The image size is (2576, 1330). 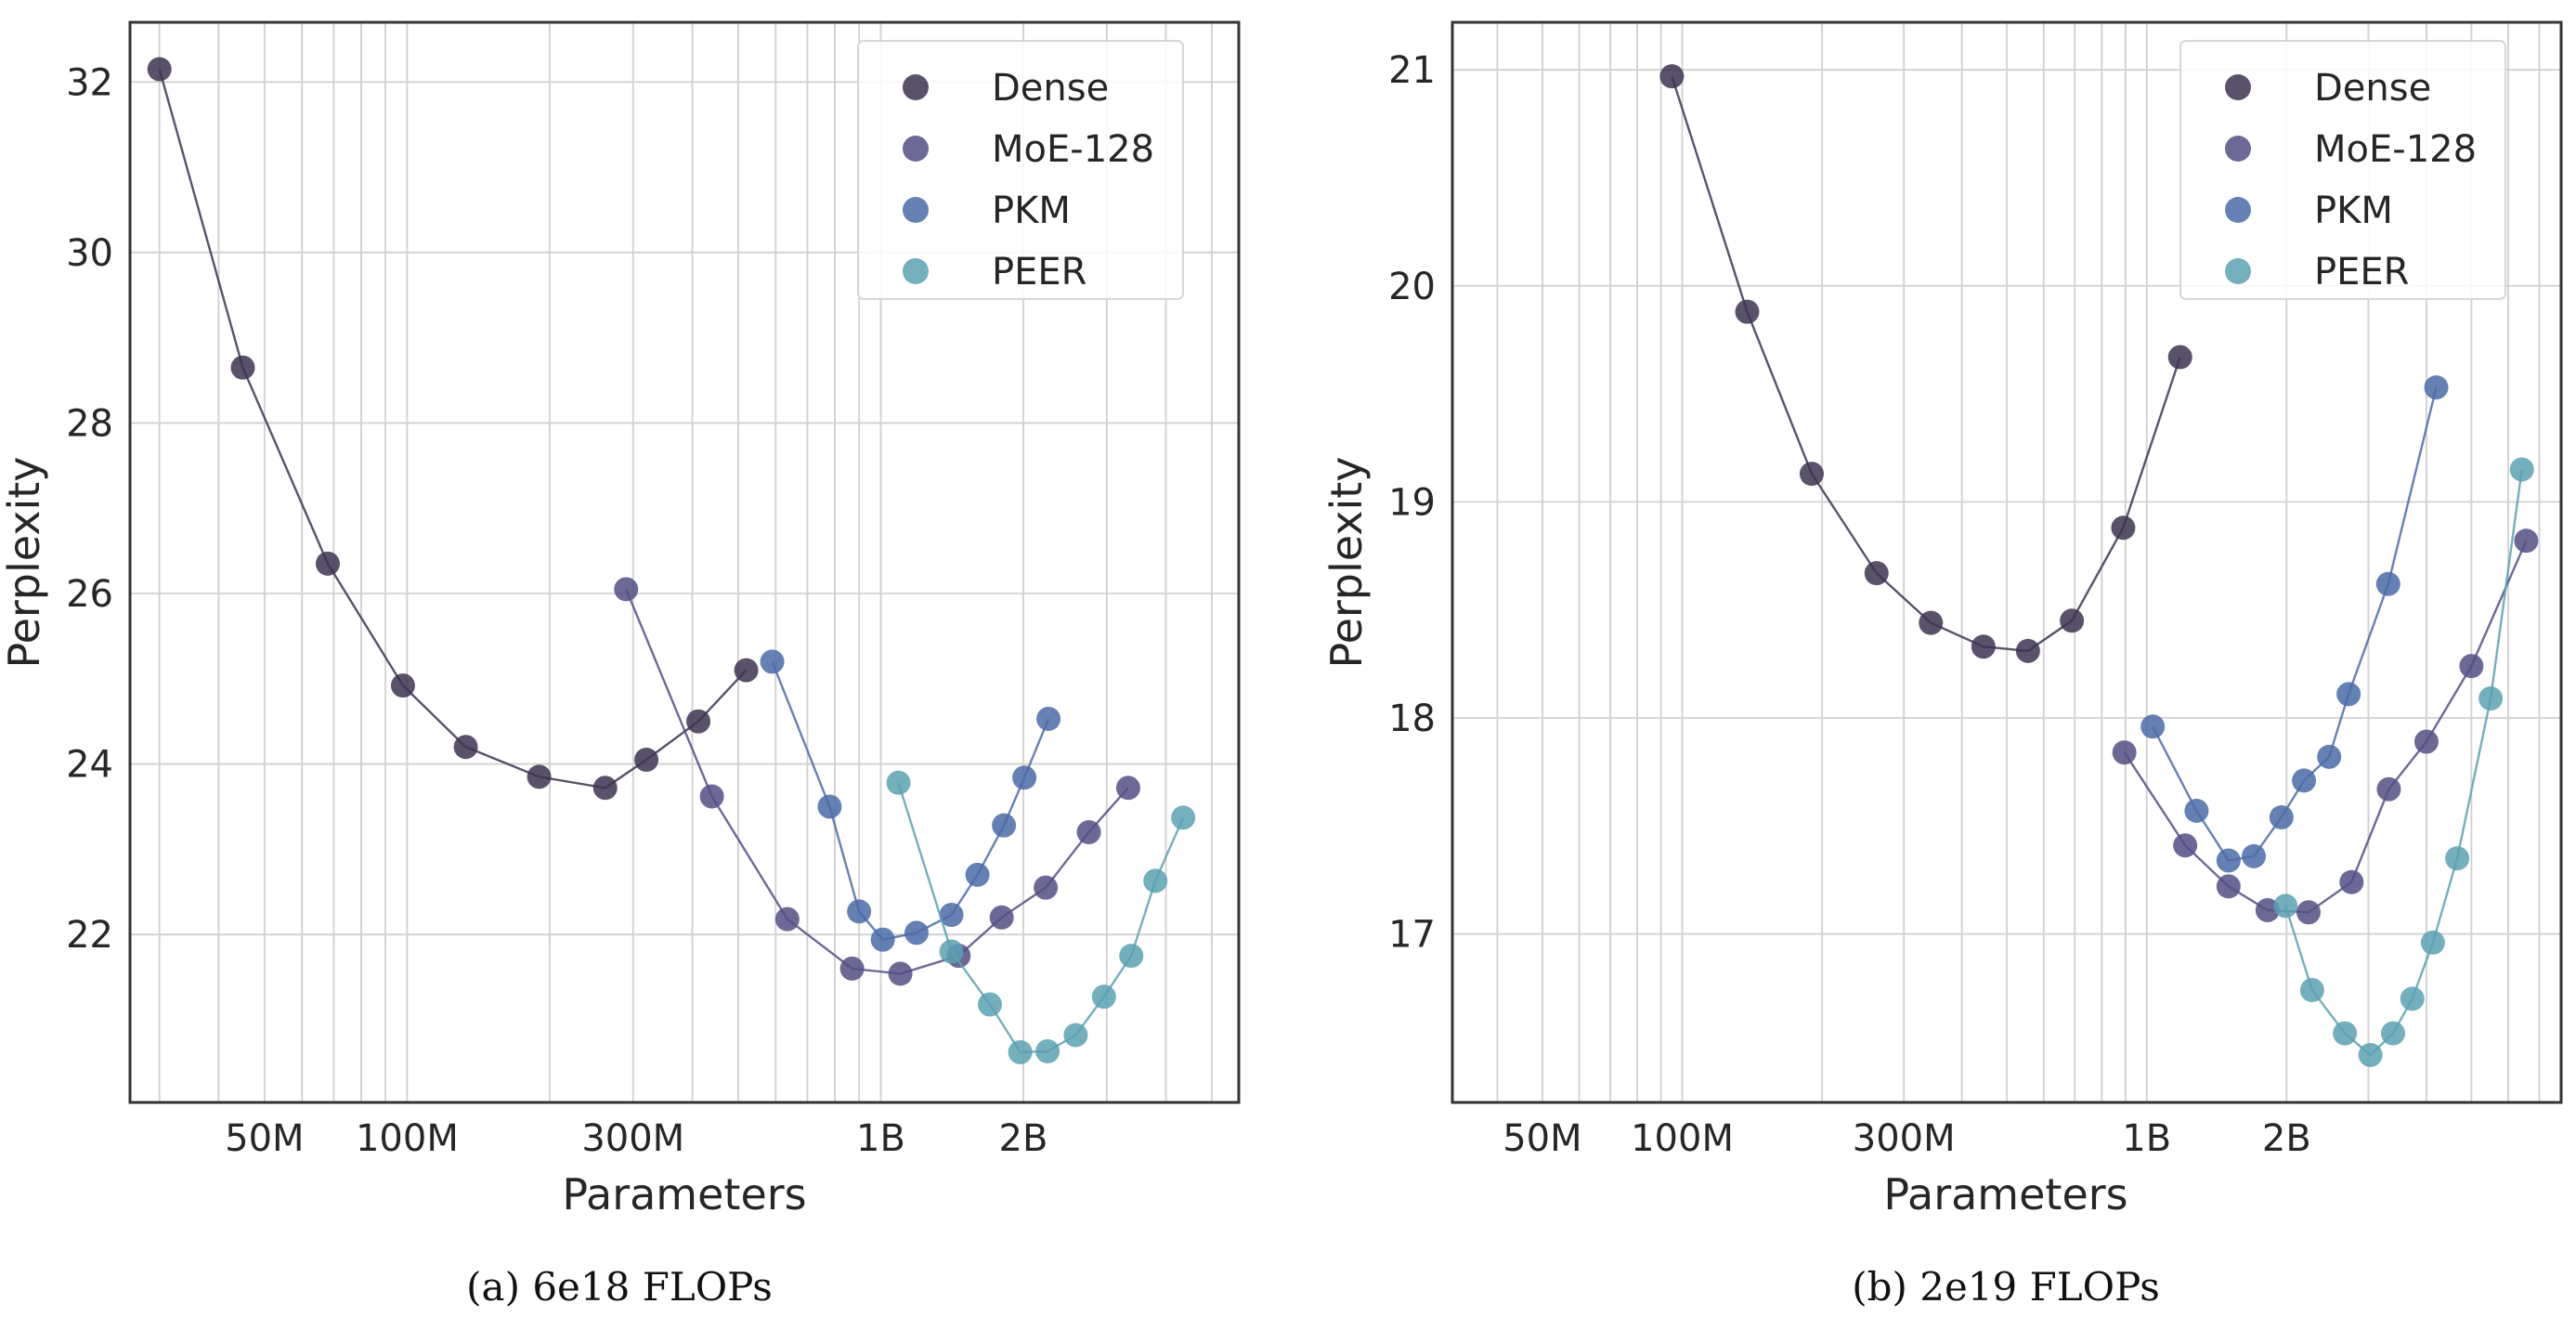 I want to click on y-tick-label: 21, so click(x=1412, y=70).